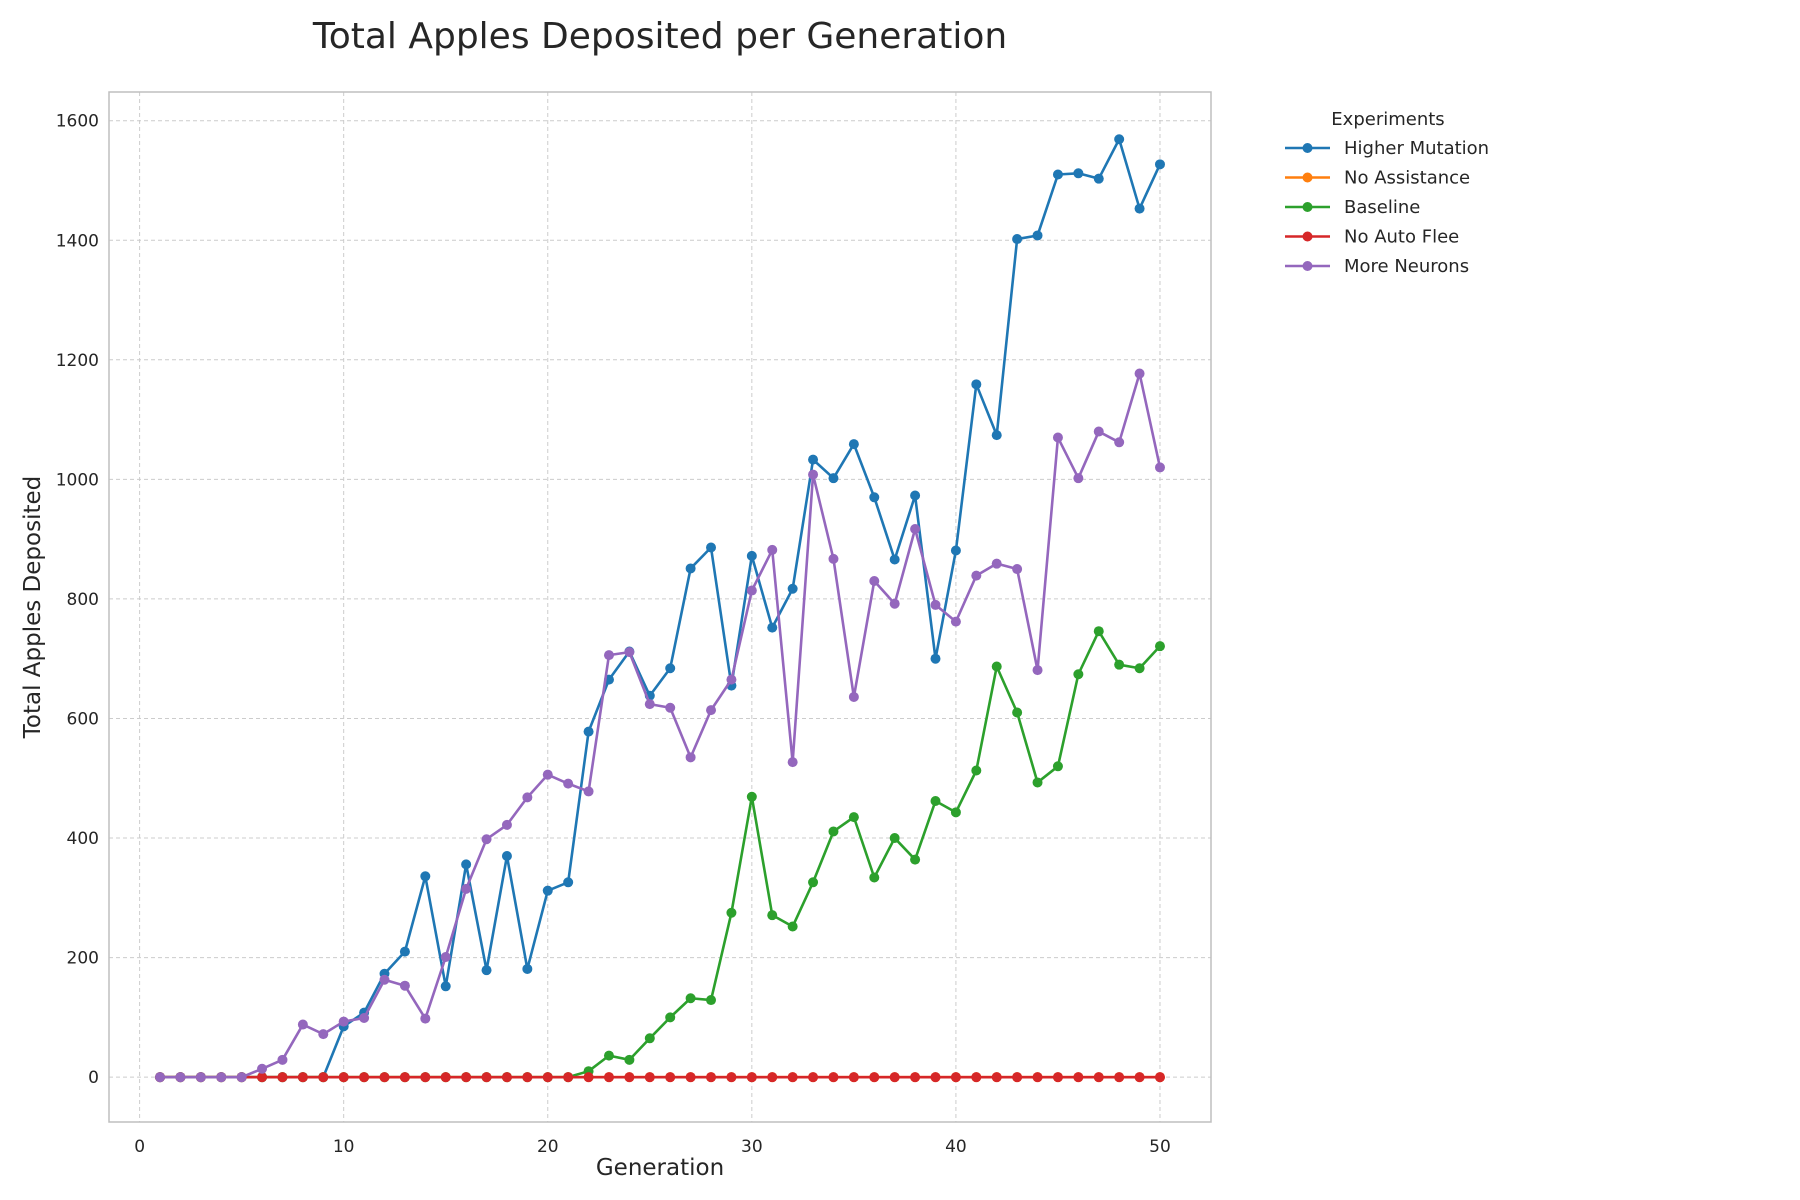 Image resolution: width=1800 pixels, height=1200 pixels. What do you see at coordinates (652, 1147) in the screenshot?
I see `x-axis-ticks: 0 10 20 30 40 50` at bounding box center [652, 1147].